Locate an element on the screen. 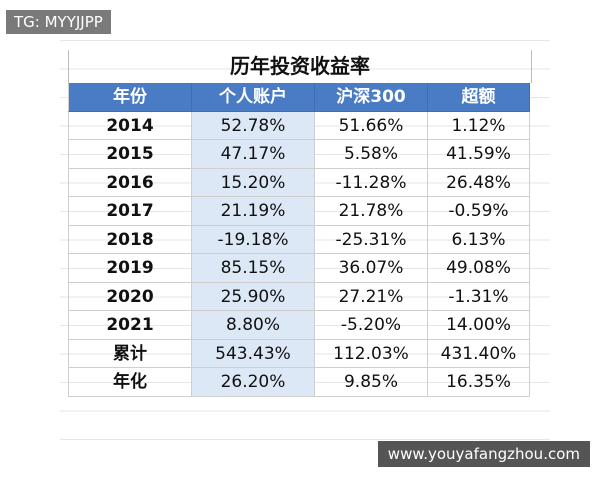 The height and width of the screenshot is (480, 600). footer-url: www.youyafangzhou.com is located at coordinates (483, 454).